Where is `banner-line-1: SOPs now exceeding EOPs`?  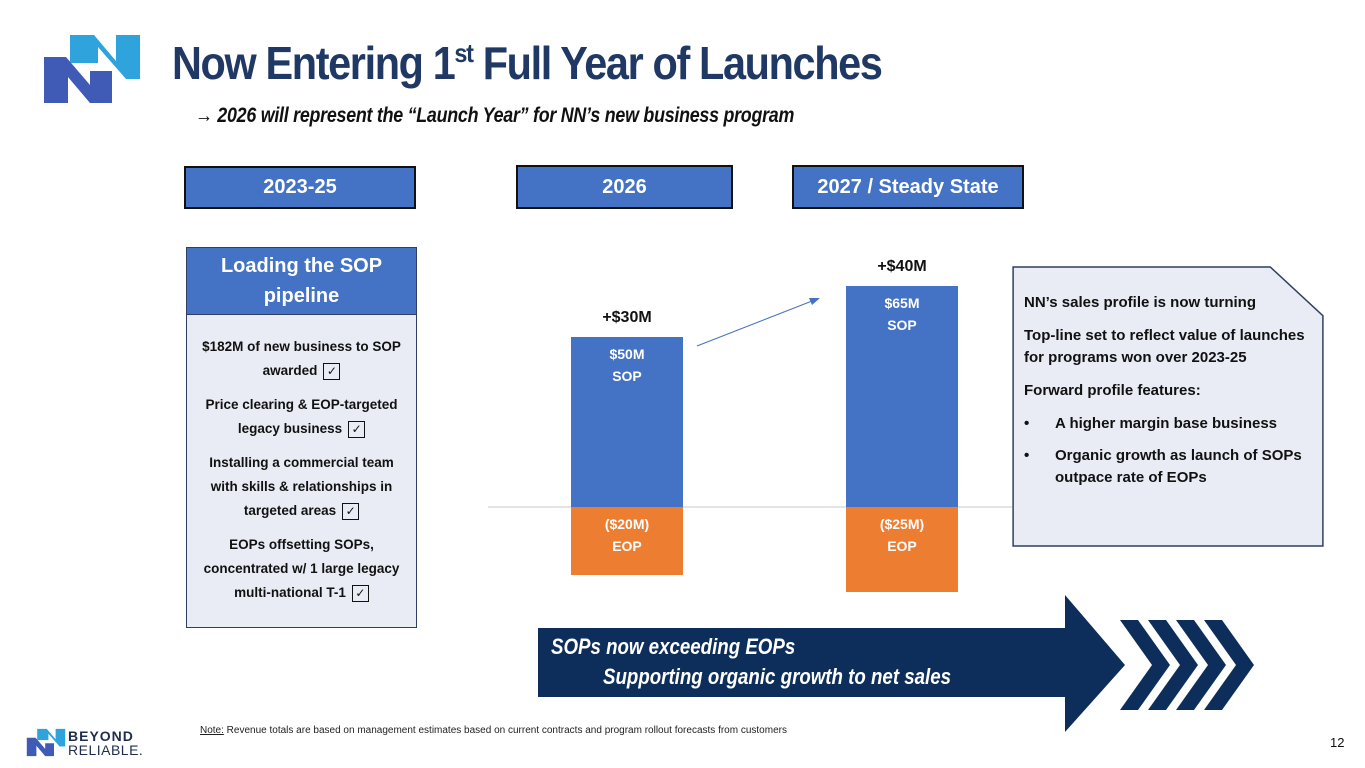 banner-line-1: SOPs now exceeding EOPs is located at coordinates (673, 646).